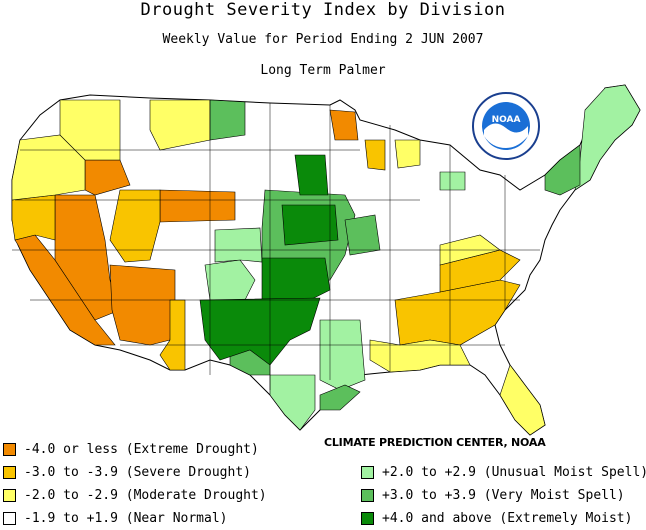 This screenshot has height=530, width=646. What do you see at coordinates (503, 495) in the screenshot?
I see `legend-label: +3.0 to +3.9 (Very Moist Spell)` at bounding box center [503, 495].